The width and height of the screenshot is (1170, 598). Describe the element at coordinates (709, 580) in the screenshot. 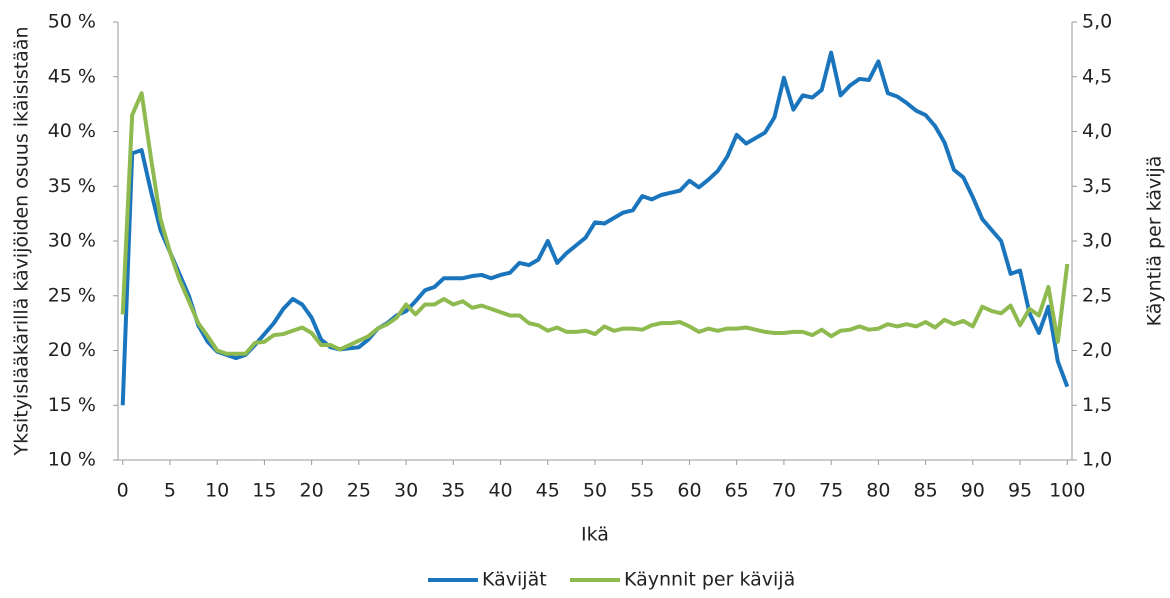

I see `legend-label: Käynnit per kävijä` at that location.